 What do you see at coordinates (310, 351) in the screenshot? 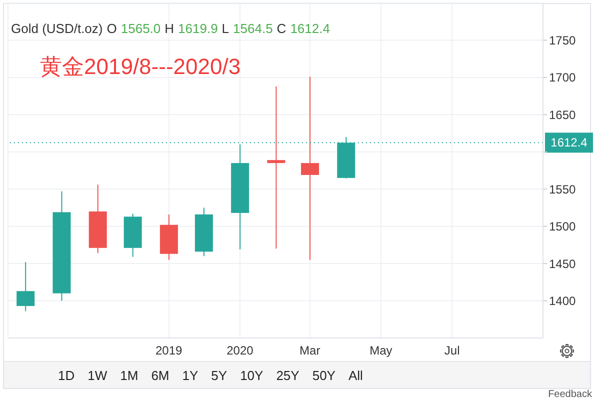
I see `x-tick-label: Mar` at bounding box center [310, 351].